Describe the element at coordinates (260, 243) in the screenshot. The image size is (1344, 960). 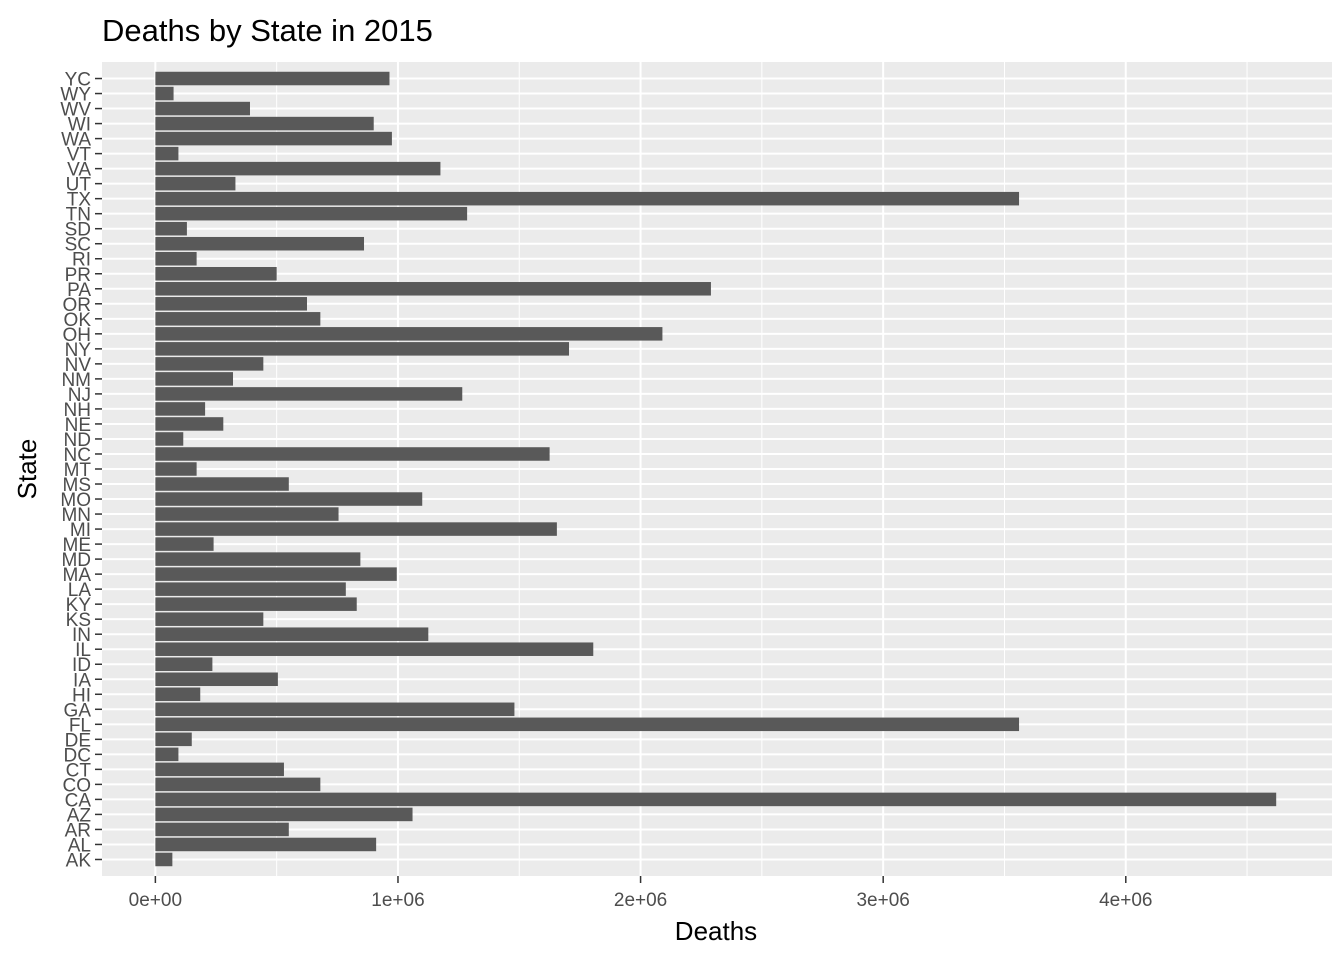
I see `bar-sc` at that location.